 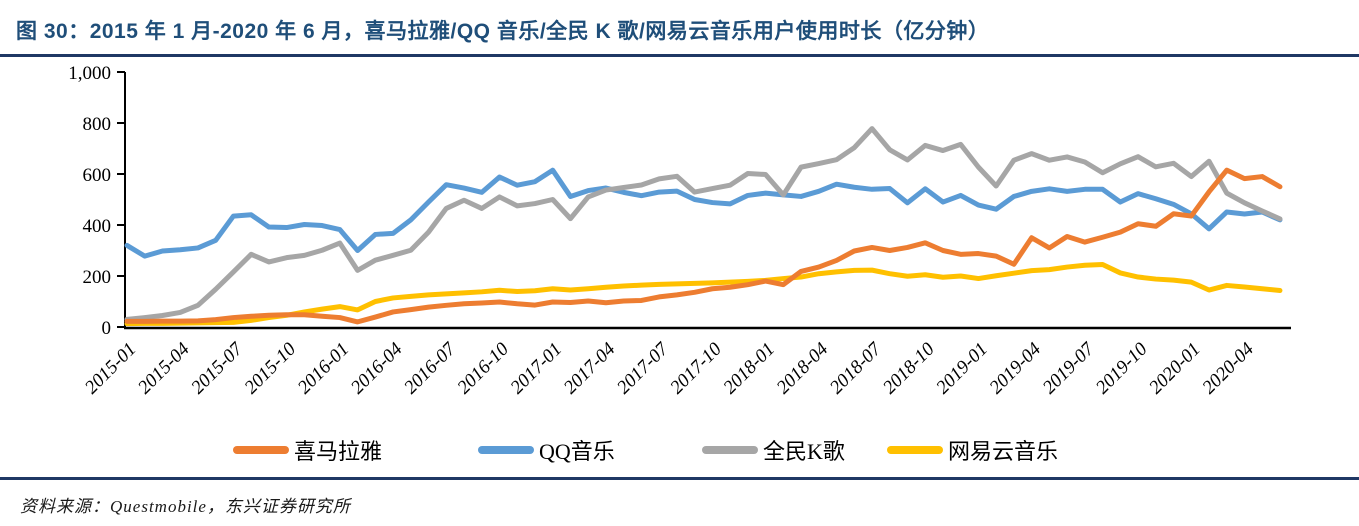 I want to click on y-tick-label: 1,000, so click(x=89, y=73).